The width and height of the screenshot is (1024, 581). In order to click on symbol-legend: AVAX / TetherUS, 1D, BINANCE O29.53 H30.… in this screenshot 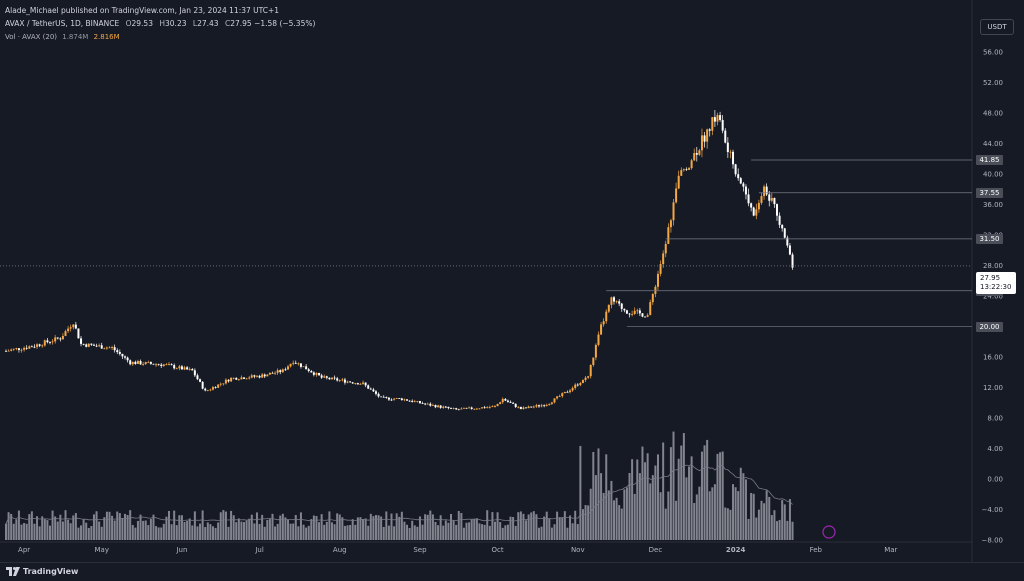, I will do `click(160, 23)`.